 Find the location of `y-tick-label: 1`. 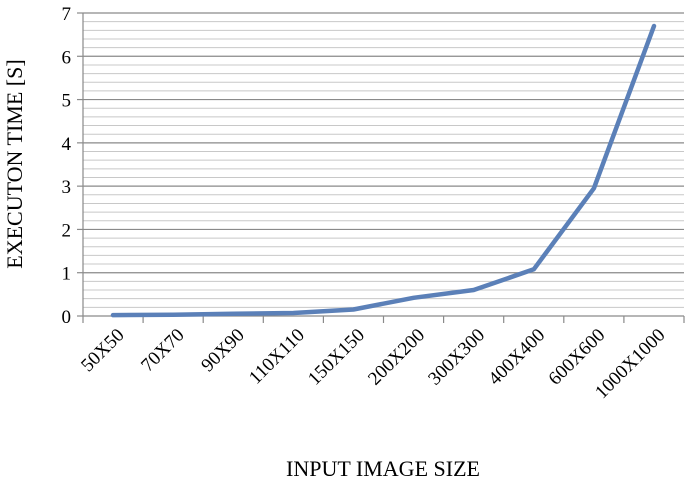

y-tick-label: 1 is located at coordinates (67, 274).